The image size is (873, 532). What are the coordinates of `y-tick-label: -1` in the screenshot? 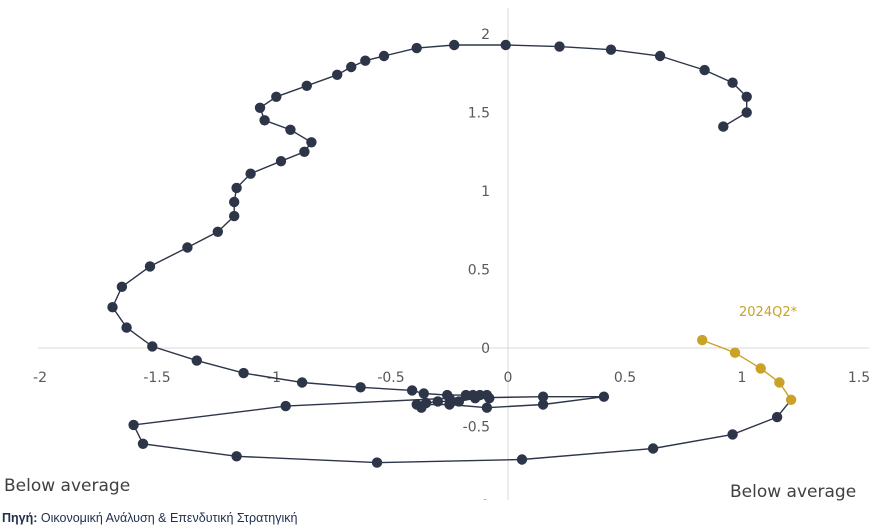 It's located at (483, 499).